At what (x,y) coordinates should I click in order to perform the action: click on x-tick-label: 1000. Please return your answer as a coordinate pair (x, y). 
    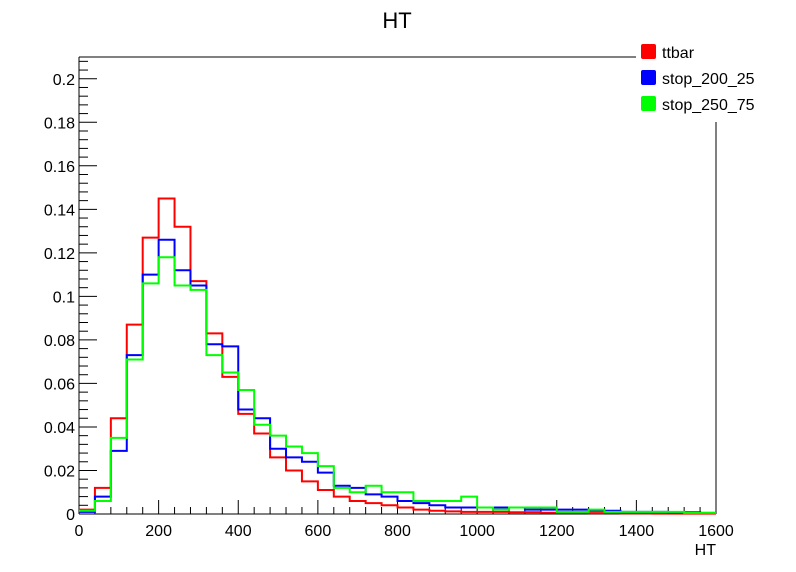
    Looking at the image, I should click on (477, 531).